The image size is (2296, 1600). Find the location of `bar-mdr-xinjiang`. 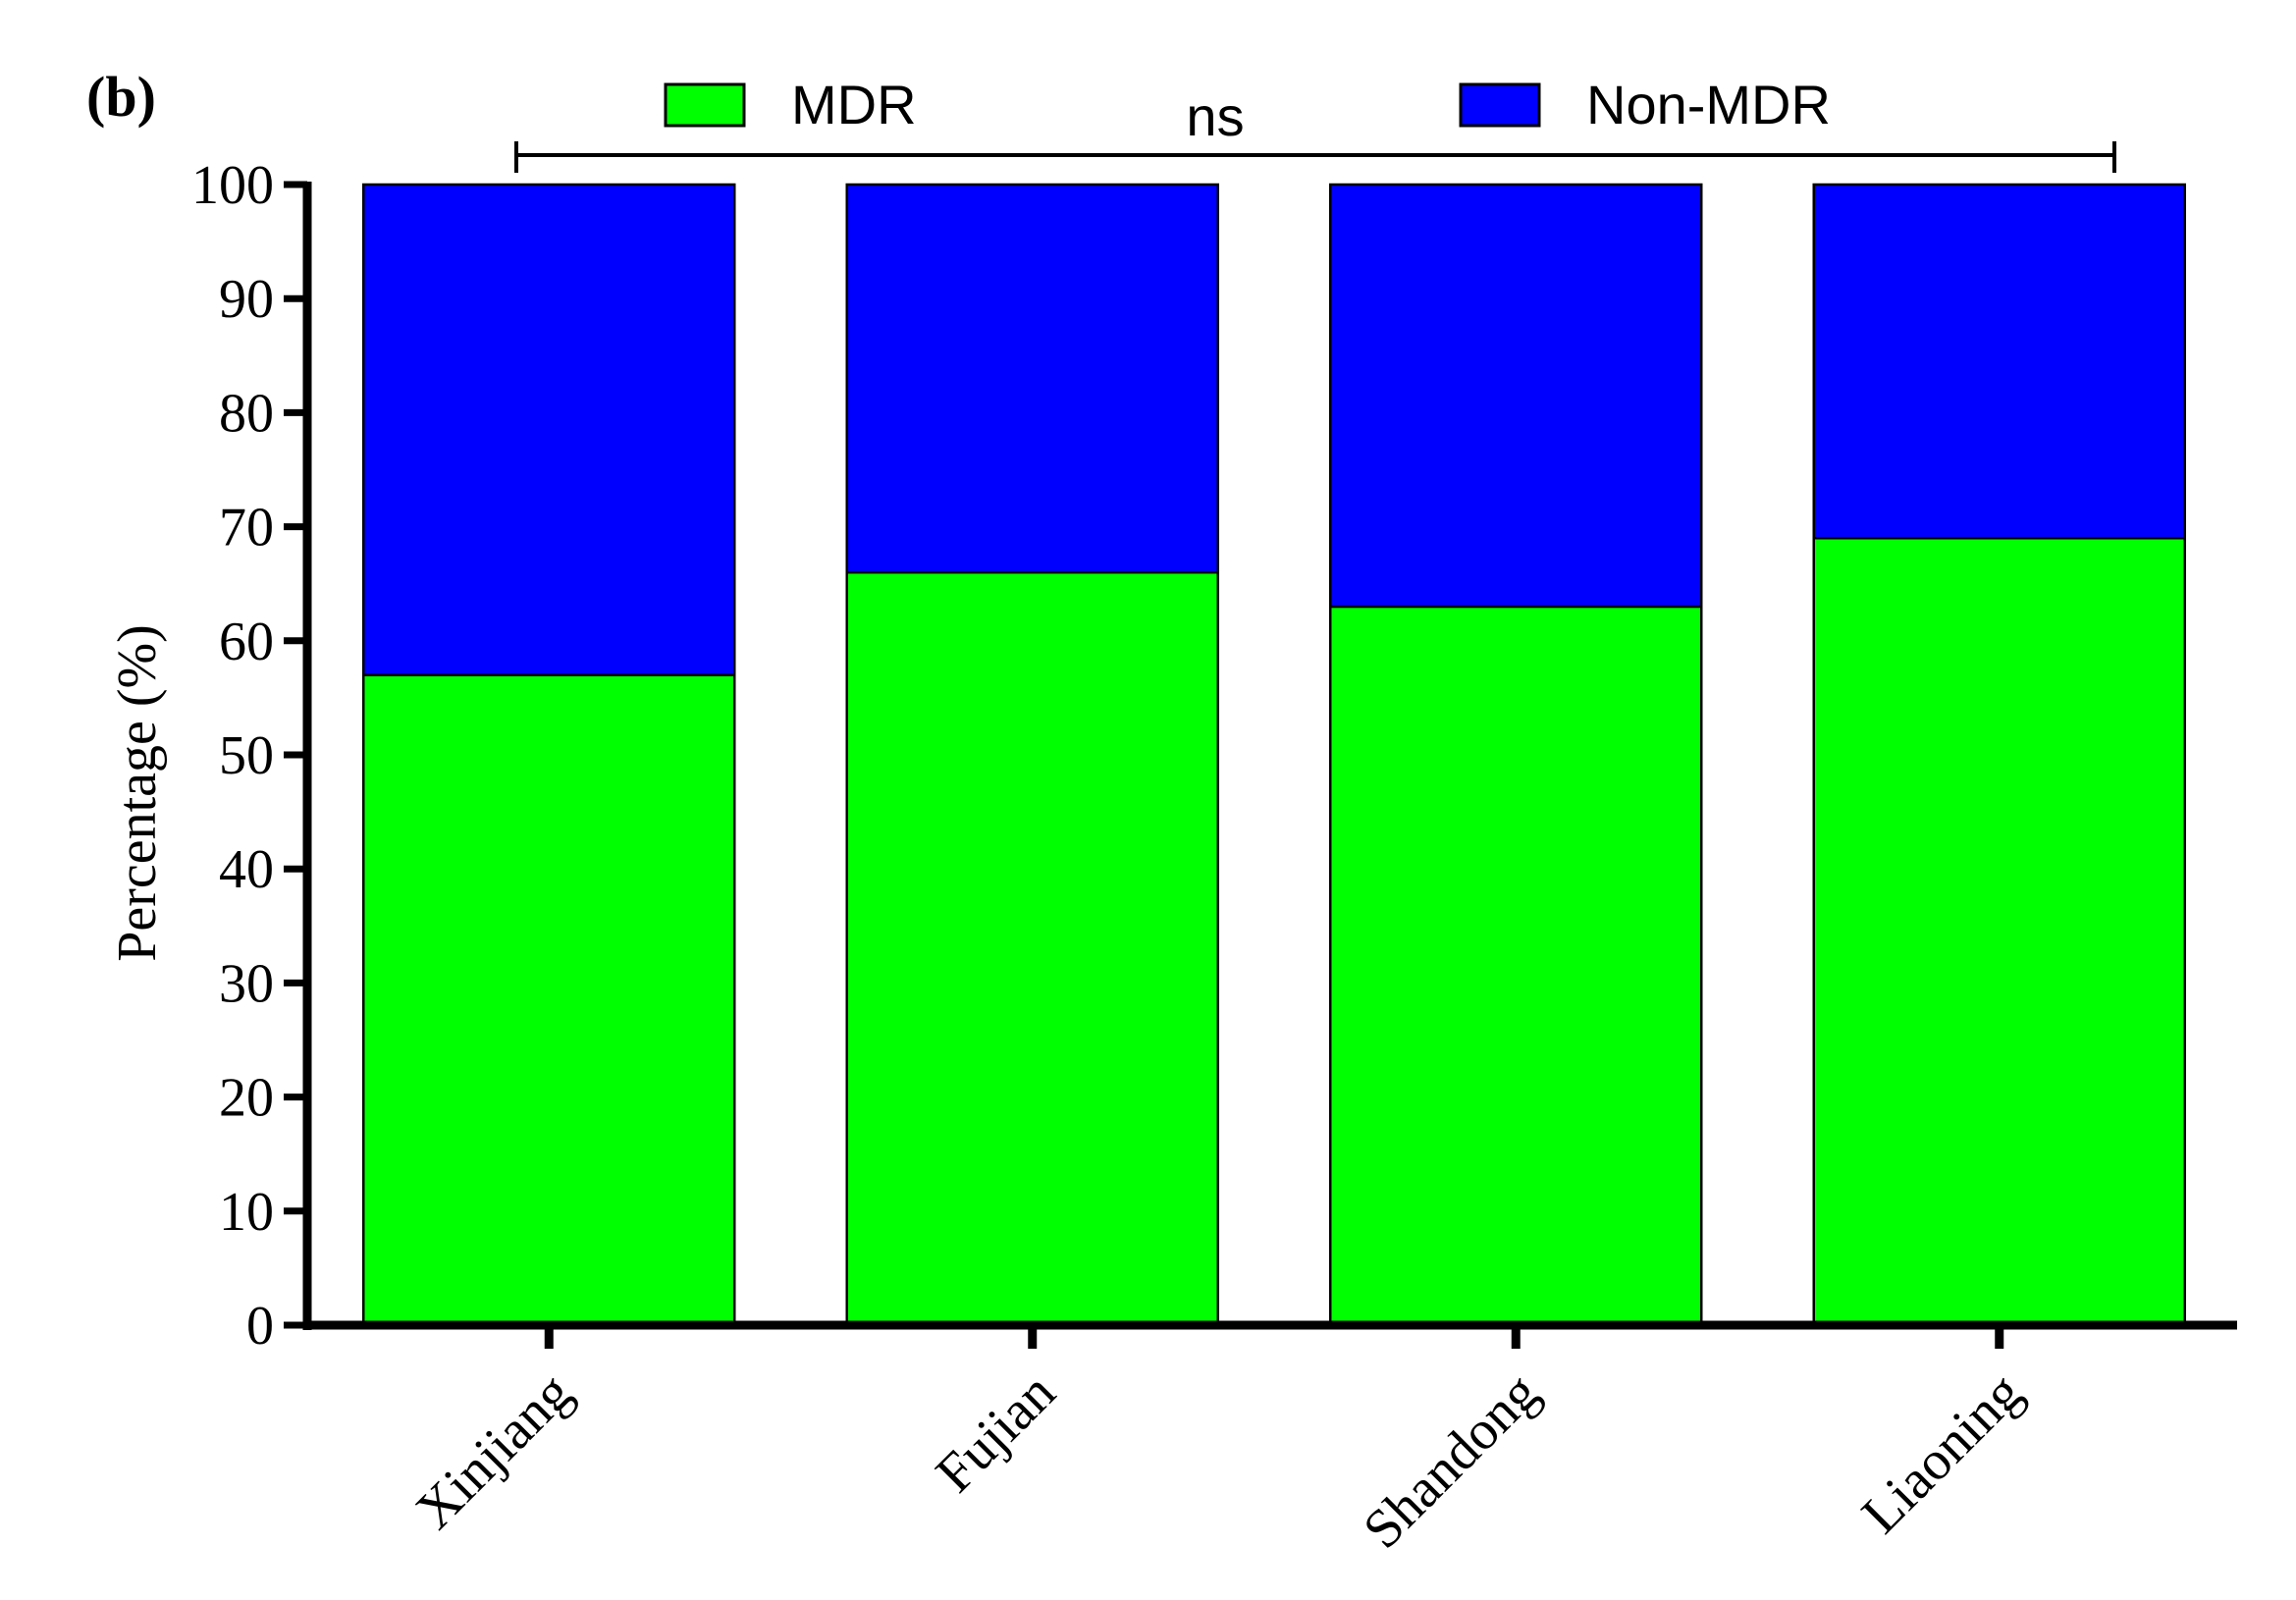

bar-mdr-xinjiang is located at coordinates (549, 1000).